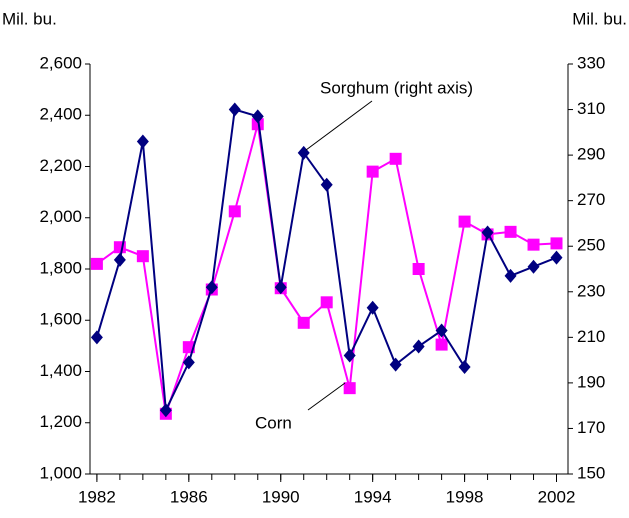 The image size is (629, 518). Describe the element at coordinates (29, 18) in the screenshot. I see `y-axis-label: Mil. bu.` at that location.